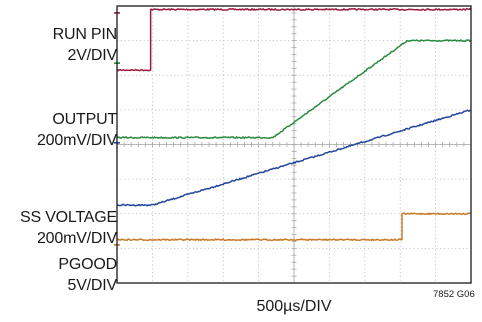 The width and height of the screenshot is (482, 322). Describe the element at coordinates (294, 306) in the screenshot. I see `x-axis-label: 500µs/DIV` at that location.